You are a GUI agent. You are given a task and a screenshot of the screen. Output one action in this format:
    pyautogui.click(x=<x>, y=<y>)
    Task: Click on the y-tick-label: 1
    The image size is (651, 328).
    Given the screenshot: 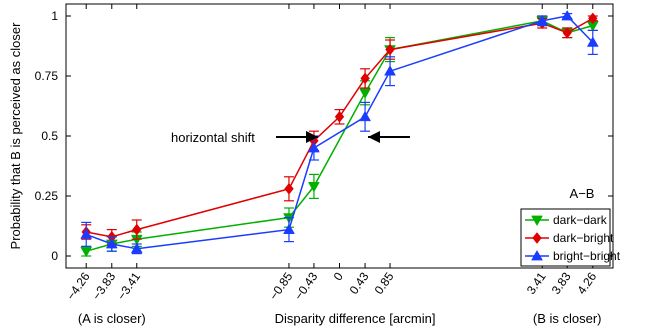 What is the action you would take?
    pyautogui.click(x=54, y=16)
    